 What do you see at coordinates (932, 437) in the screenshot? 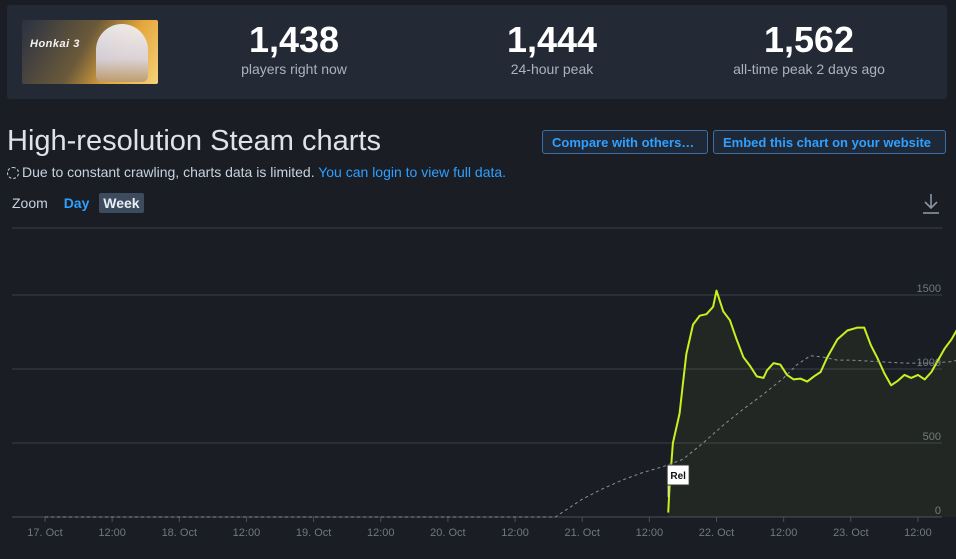
I see `y-tick-label: 500` at bounding box center [932, 437].